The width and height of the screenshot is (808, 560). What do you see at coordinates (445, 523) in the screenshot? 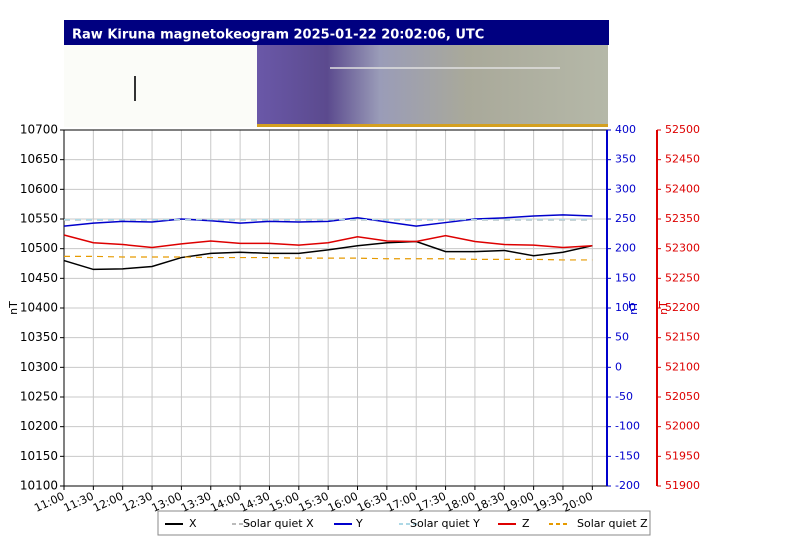
I see `legend-label: Solar quiet Y` at bounding box center [445, 523].